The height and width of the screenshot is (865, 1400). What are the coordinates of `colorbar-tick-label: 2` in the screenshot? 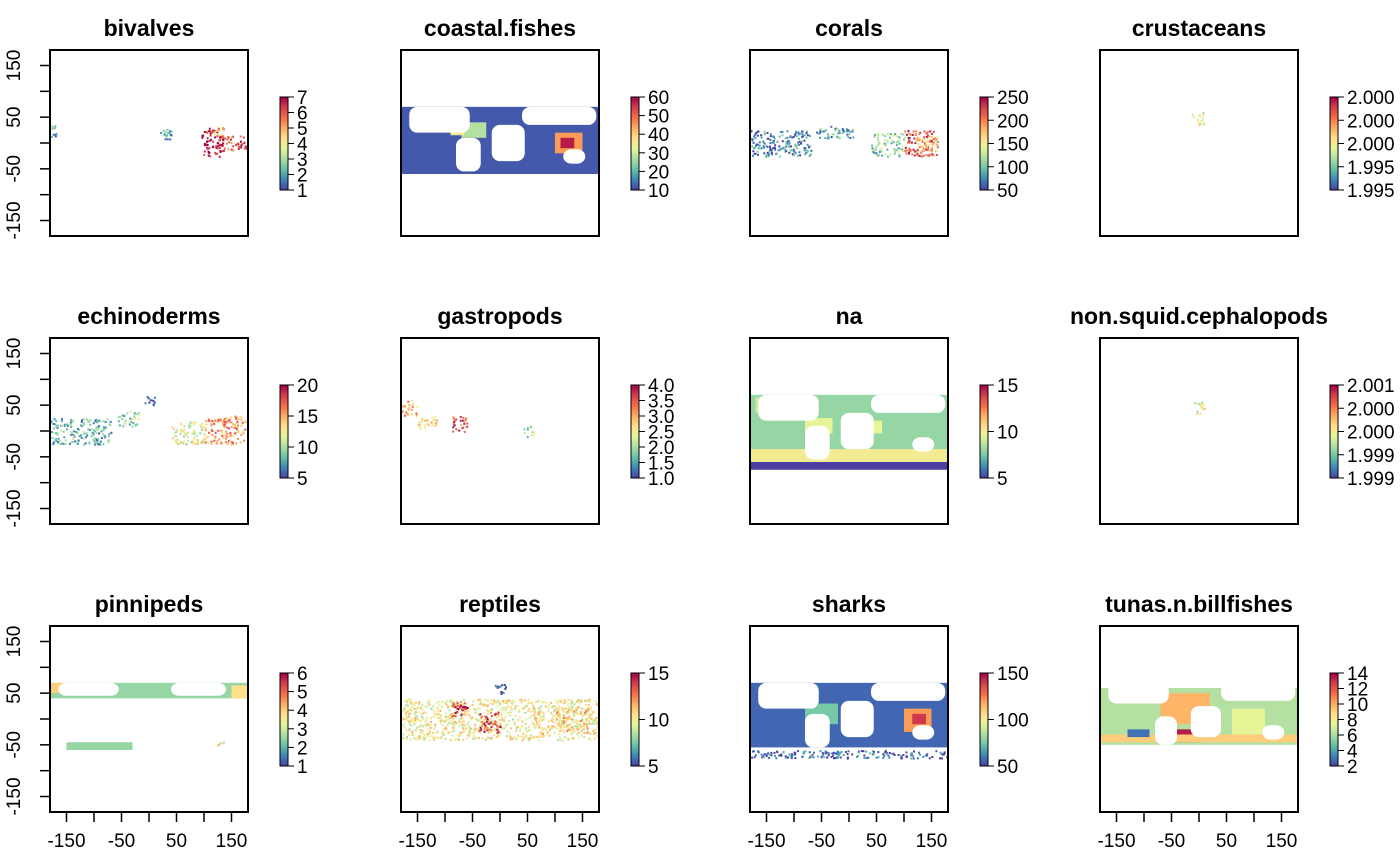 It's located at (302, 176).